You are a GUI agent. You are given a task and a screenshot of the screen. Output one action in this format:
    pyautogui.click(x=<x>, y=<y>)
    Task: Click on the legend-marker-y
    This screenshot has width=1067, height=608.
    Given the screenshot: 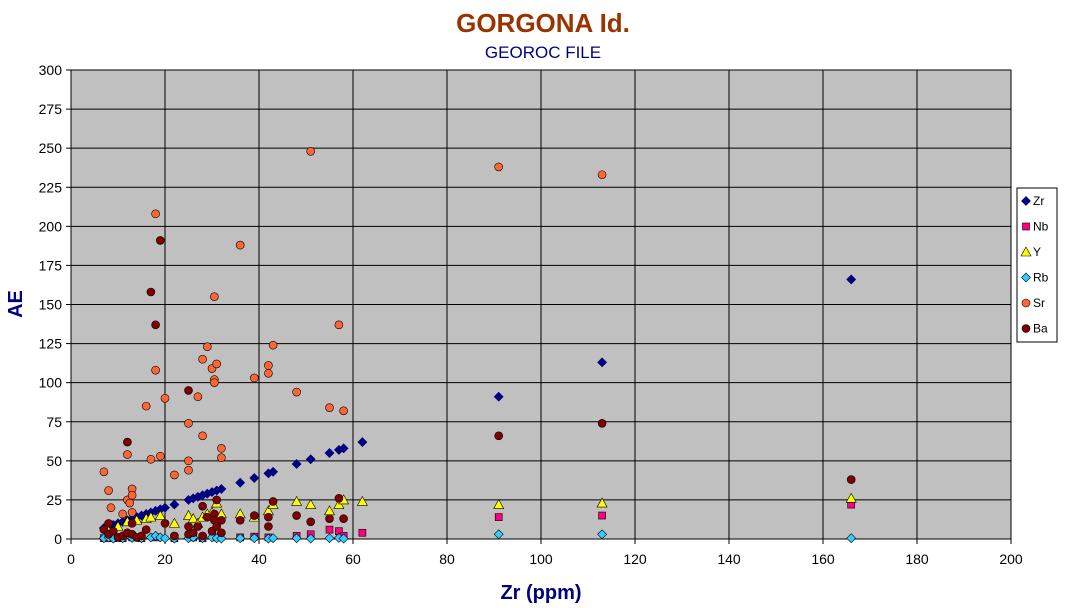 What is the action you would take?
    pyautogui.click(x=1026, y=251)
    